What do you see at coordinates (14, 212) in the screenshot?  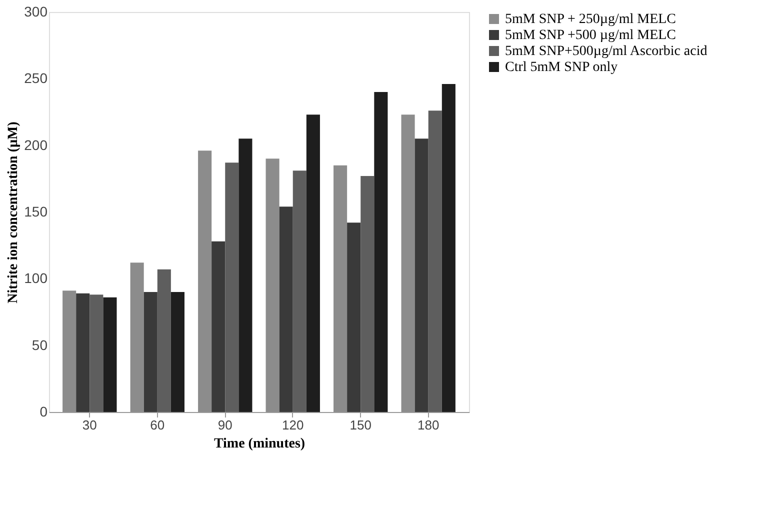 I see `y-axis-title: Nitrite ion concentration (µM)` at bounding box center [14, 212].